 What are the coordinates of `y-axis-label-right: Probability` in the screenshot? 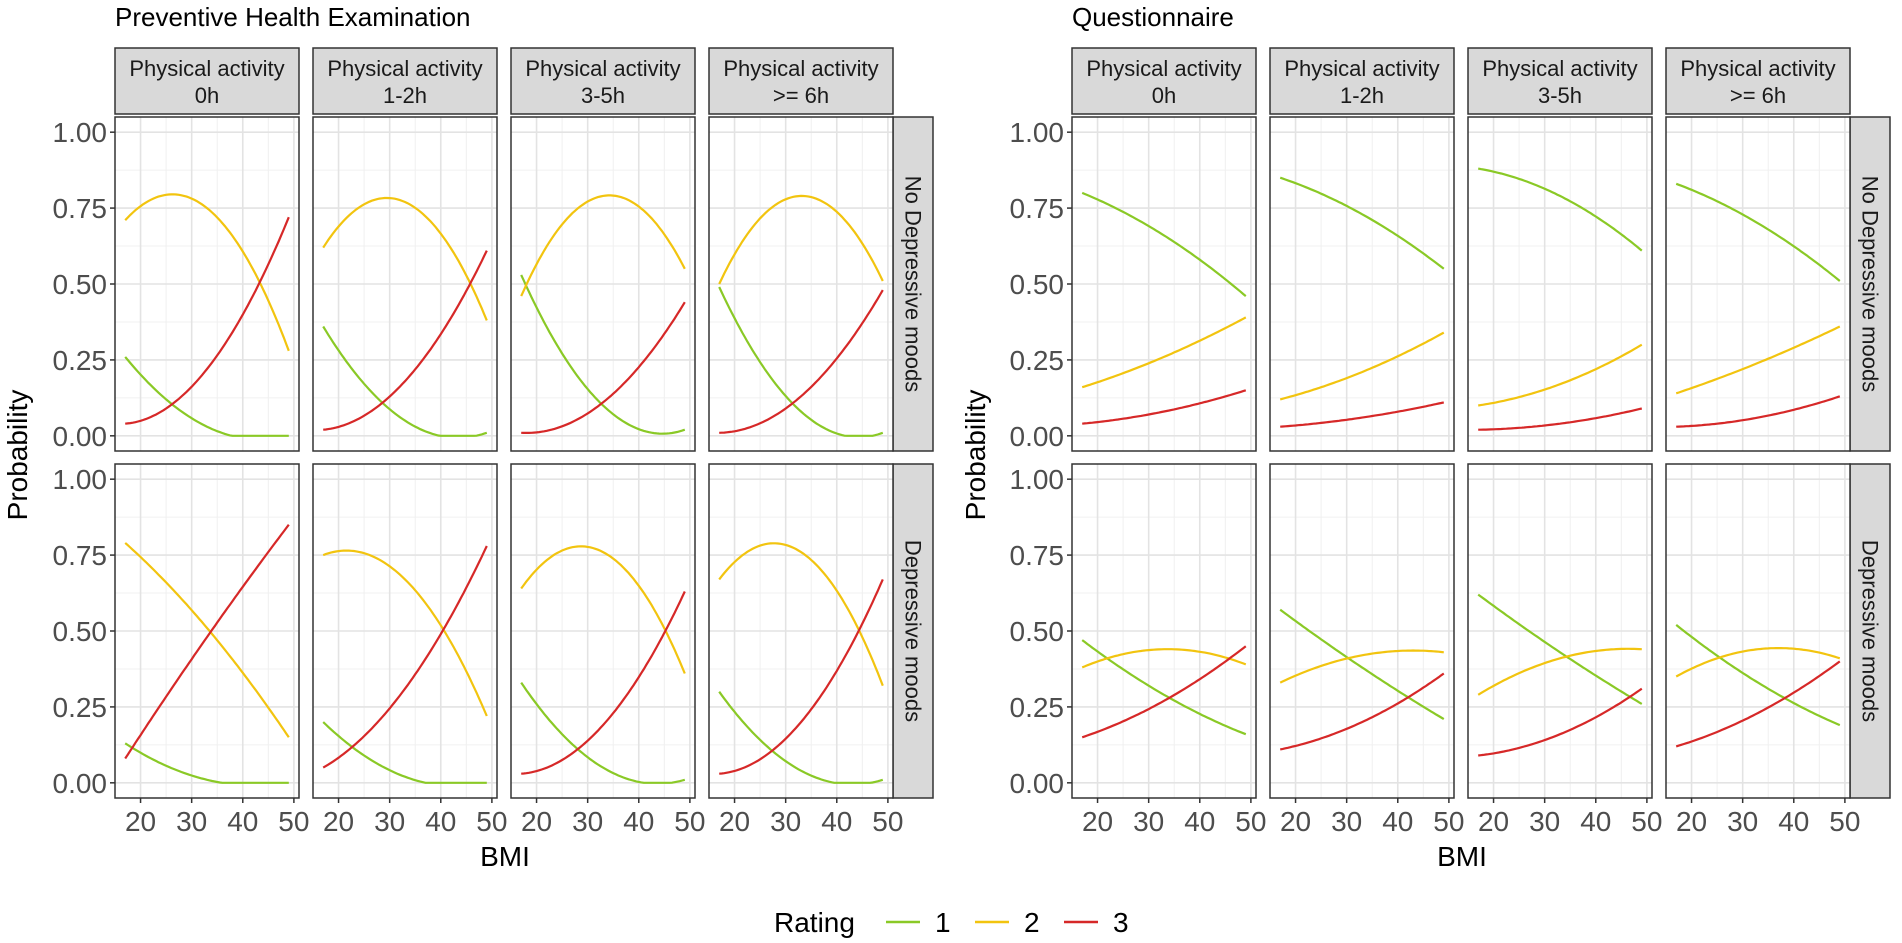 It's located at (975, 455).